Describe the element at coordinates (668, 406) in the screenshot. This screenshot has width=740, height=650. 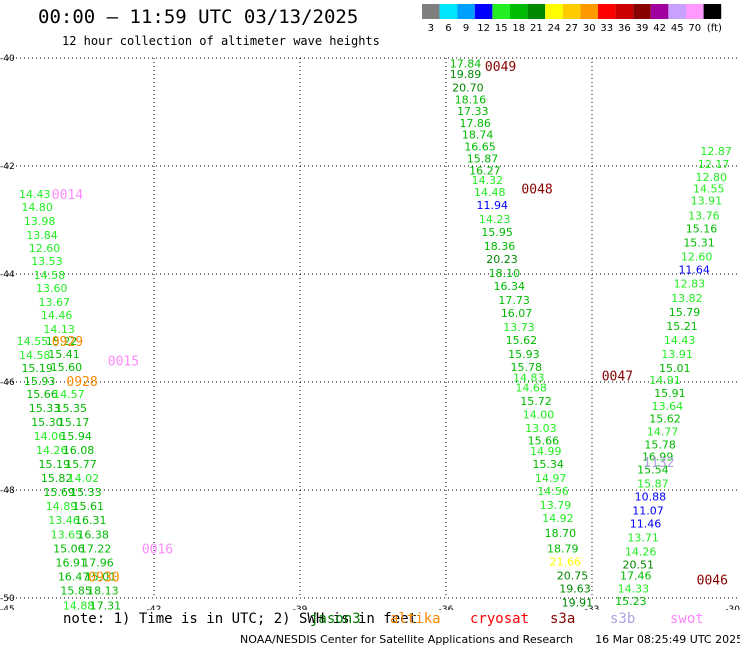
I see `wave-height-label: 13.64` at that location.